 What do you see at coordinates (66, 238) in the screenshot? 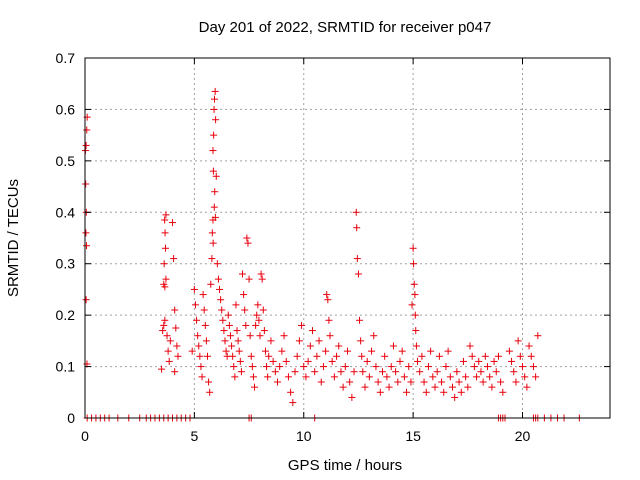
I see `y-tick-labels: 0 0.1 0.2 0.3 0.4 0.5 0.6 0.7` at bounding box center [66, 238].